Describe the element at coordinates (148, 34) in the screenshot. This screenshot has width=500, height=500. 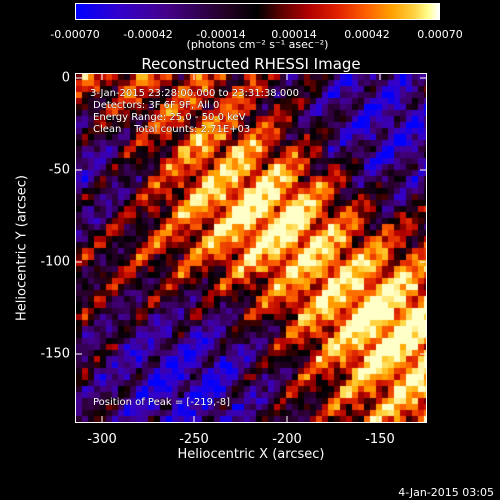
I see `colorbar-tick: -0.00042` at that location.